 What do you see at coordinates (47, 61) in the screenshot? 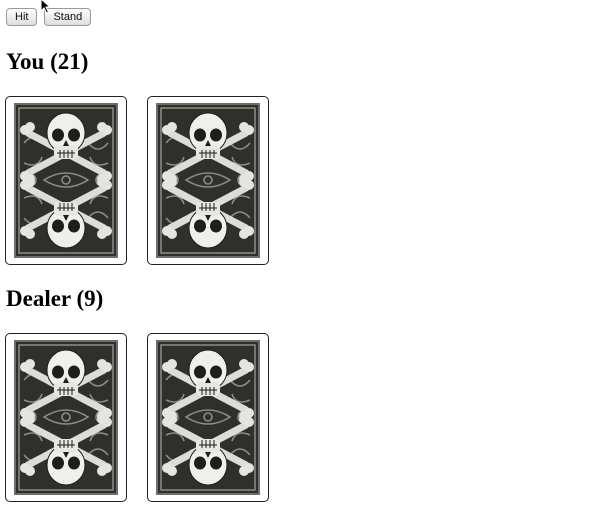
I see `player-hand-heading: You (21)` at bounding box center [47, 61].